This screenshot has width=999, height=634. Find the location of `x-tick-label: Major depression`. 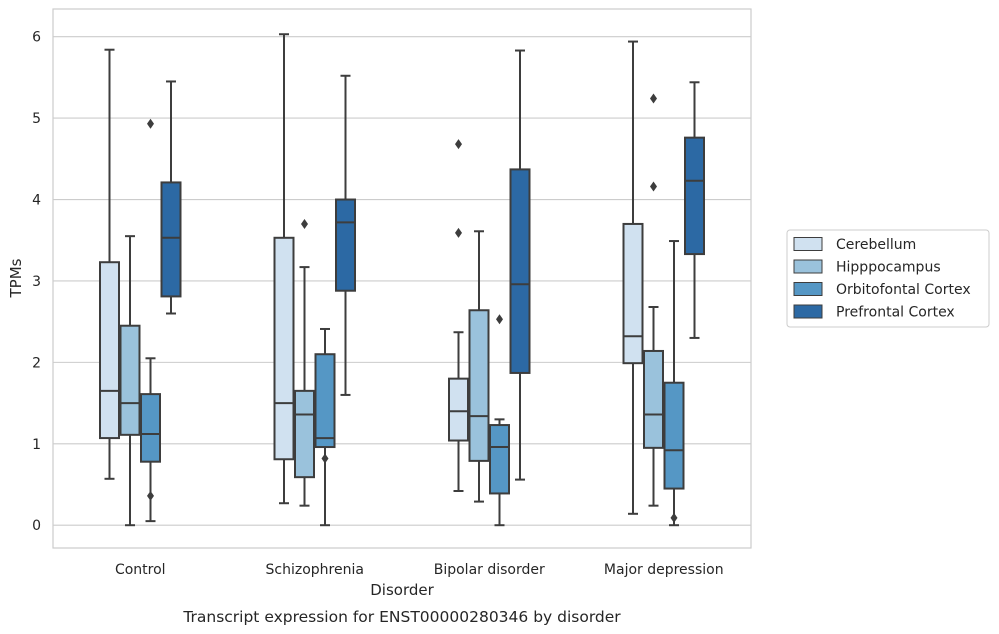

x-tick-label: Major depression is located at coordinates (664, 570).